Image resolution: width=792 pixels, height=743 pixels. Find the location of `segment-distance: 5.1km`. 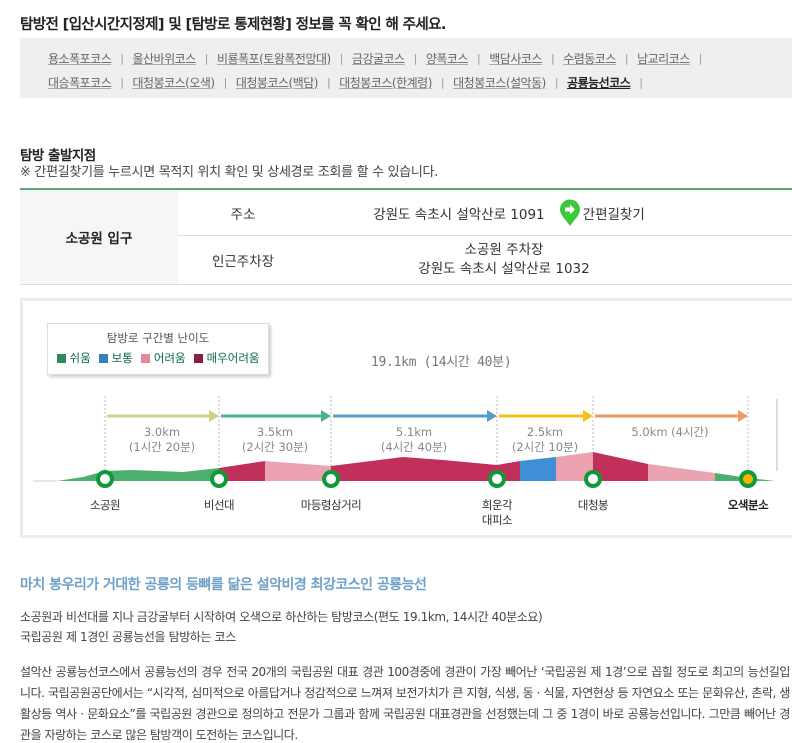

segment-distance: 5.1km is located at coordinates (414, 432).